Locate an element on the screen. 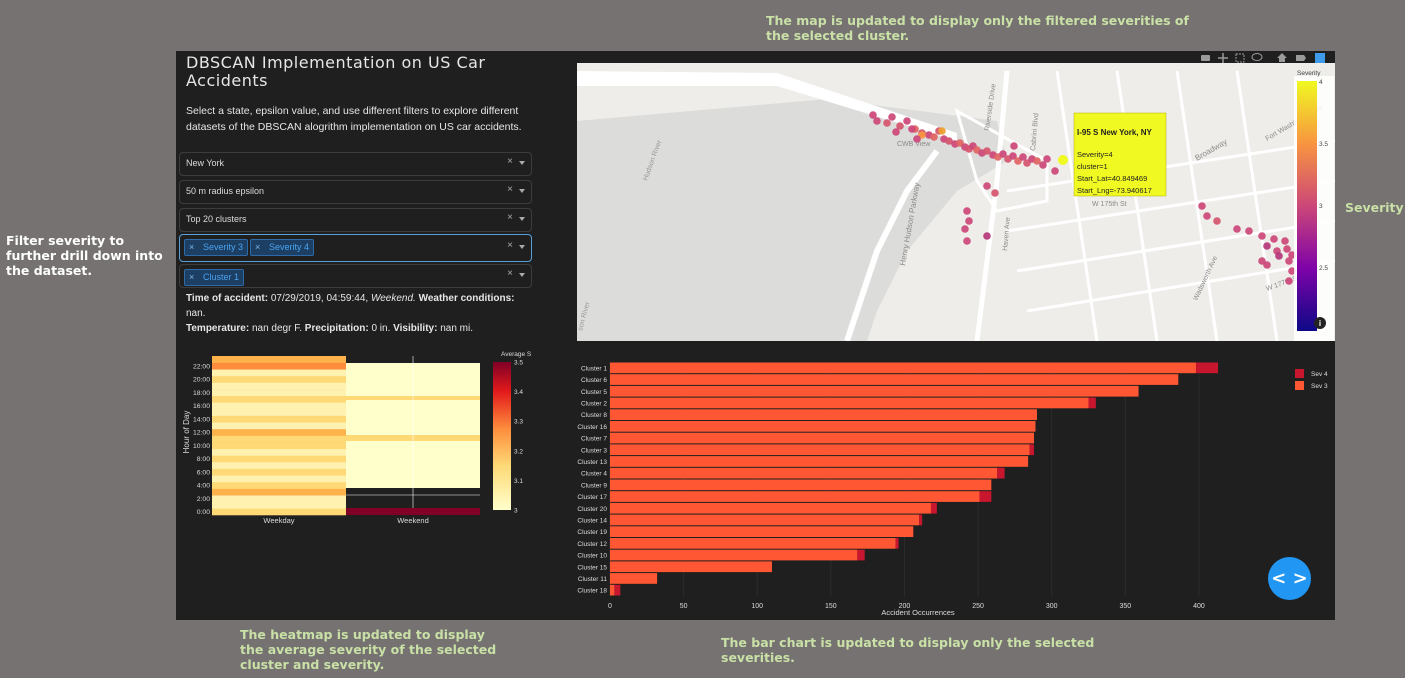 The image size is (1405, 678). legend-label-sev4: Sev 4 is located at coordinates (1319, 374).